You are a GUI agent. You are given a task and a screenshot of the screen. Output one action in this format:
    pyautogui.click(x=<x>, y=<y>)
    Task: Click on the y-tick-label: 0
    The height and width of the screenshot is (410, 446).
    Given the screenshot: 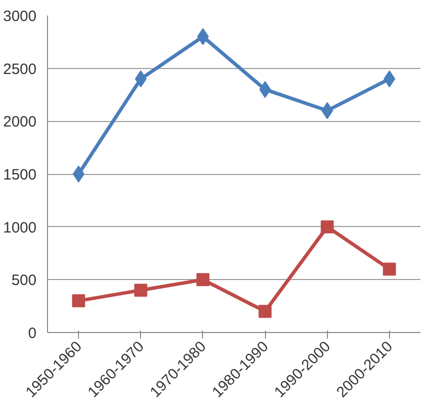 What is the action you would take?
    pyautogui.click(x=32, y=333)
    